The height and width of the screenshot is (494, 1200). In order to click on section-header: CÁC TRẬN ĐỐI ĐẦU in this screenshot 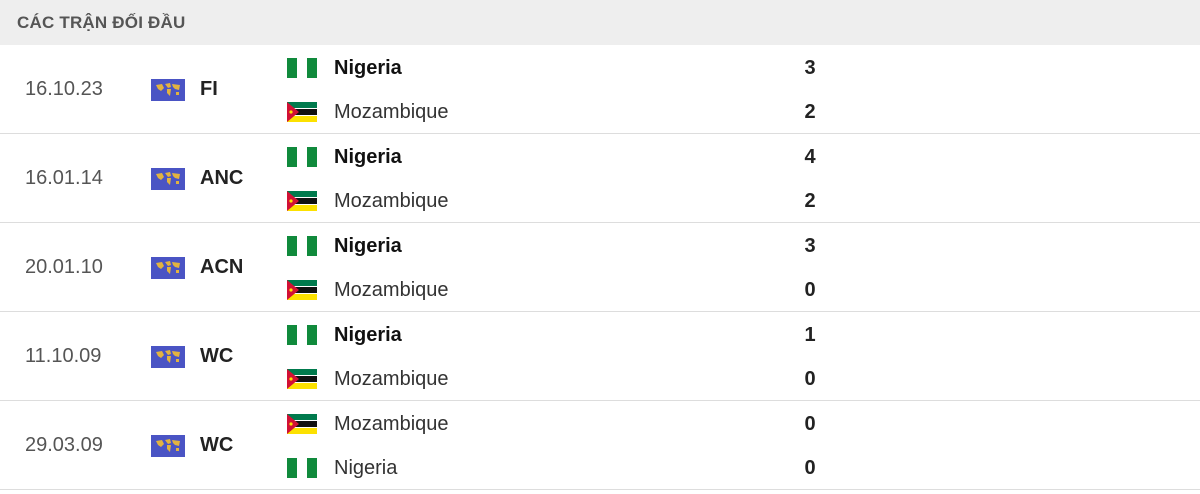, I will do `click(600, 22)`.